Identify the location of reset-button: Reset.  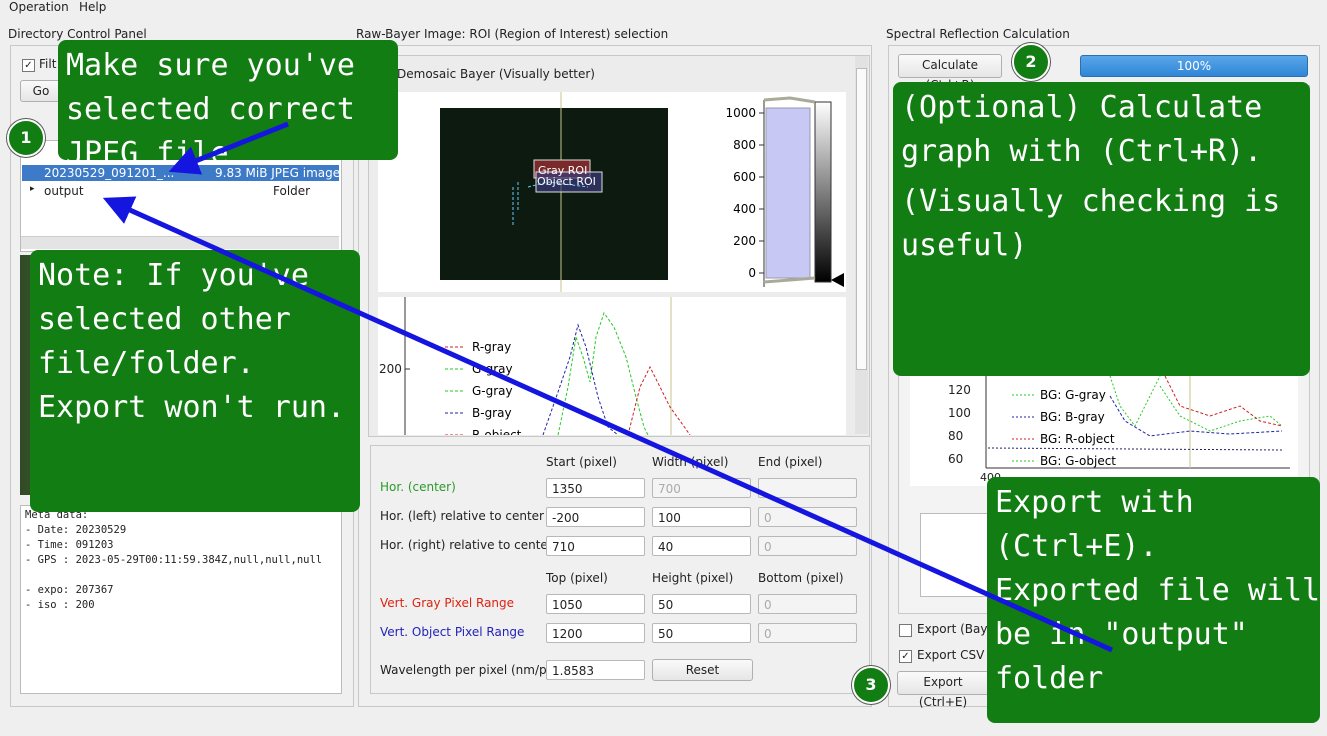
(702, 670).